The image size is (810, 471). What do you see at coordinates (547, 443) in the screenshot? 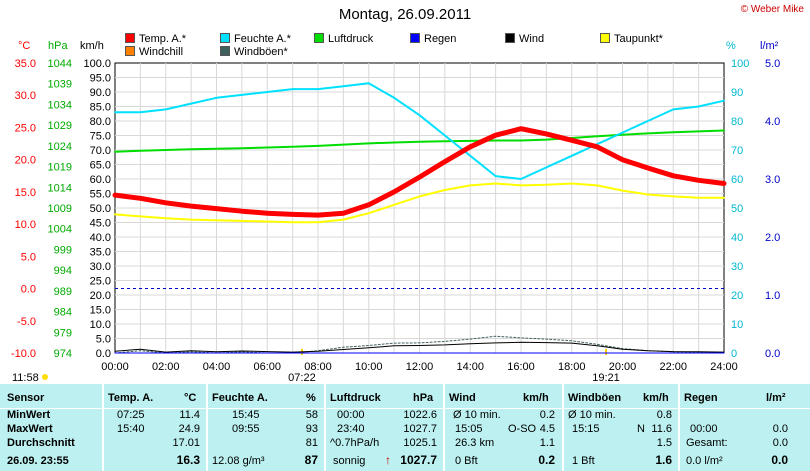
I see `wind-avg: 1.1` at bounding box center [547, 443].